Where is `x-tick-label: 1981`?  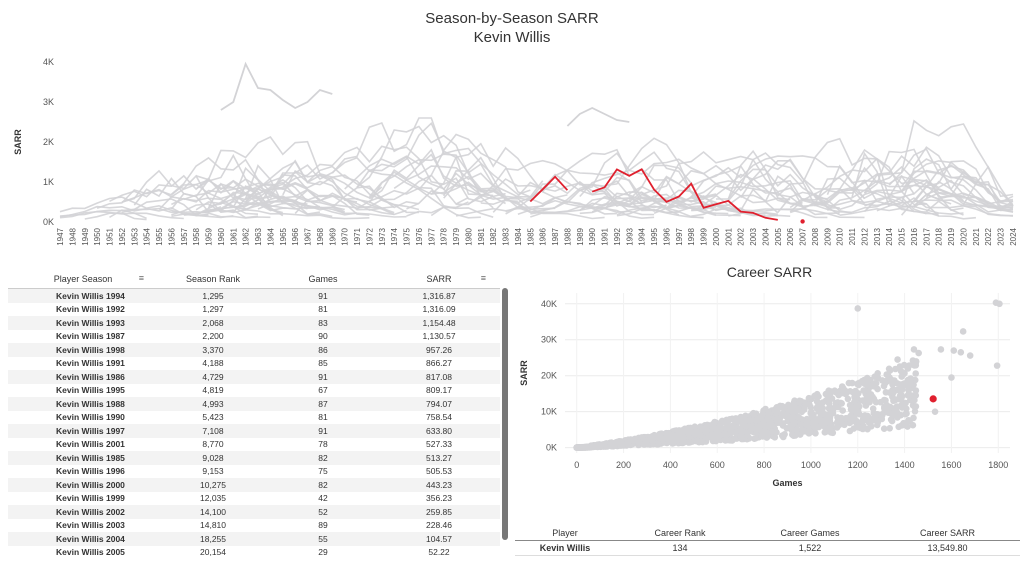 x-tick-label: 1981 is located at coordinates (481, 236).